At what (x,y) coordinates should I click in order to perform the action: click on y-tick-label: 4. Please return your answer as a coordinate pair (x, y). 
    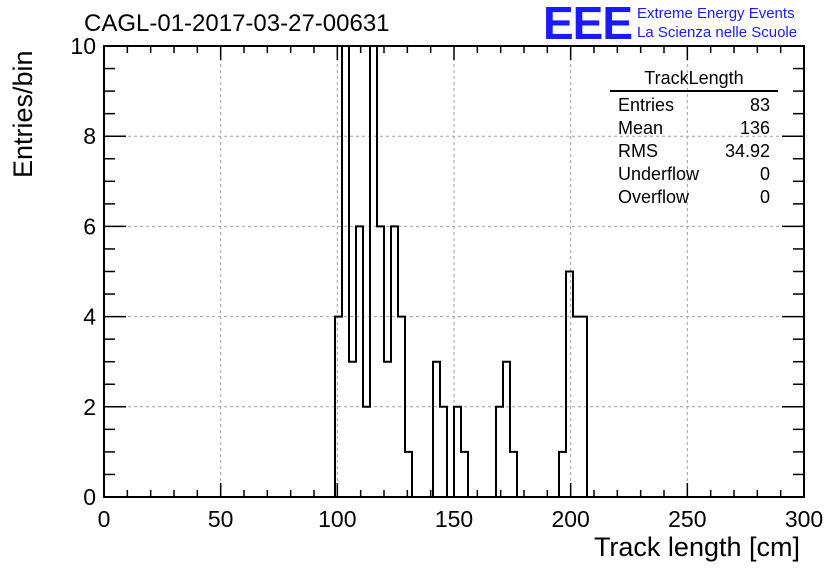
    Looking at the image, I should click on (89, 317).